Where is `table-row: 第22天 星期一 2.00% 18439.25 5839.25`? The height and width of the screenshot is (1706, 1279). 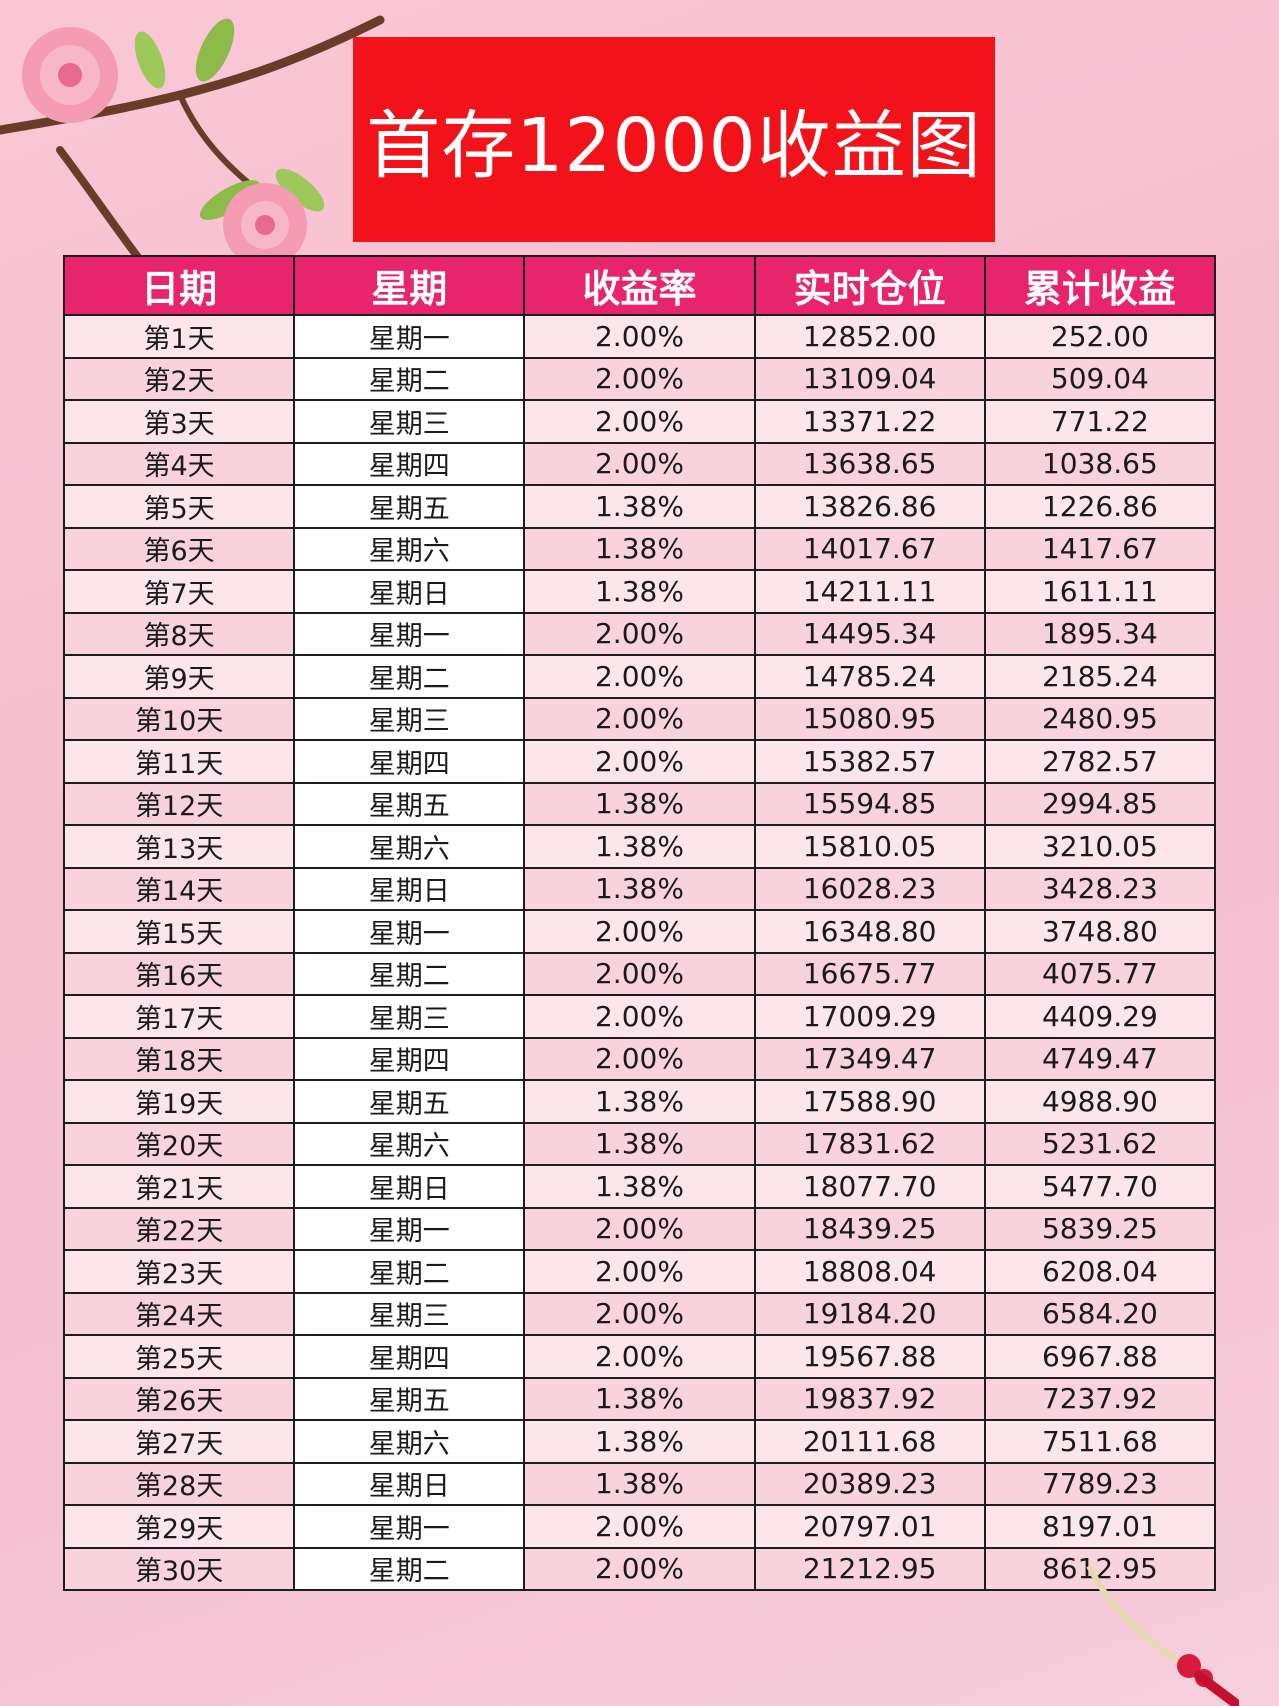 table-row: 第22天 星期一 2.00% 18439.25 5839.25 is located at coordinates (639, 1228).